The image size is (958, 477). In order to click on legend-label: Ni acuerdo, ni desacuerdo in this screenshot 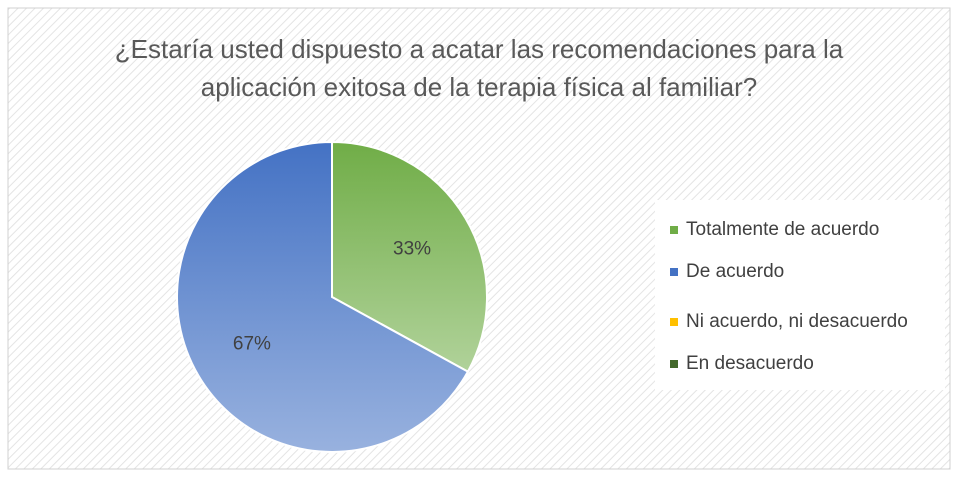, I will do `click(797, 321)`.